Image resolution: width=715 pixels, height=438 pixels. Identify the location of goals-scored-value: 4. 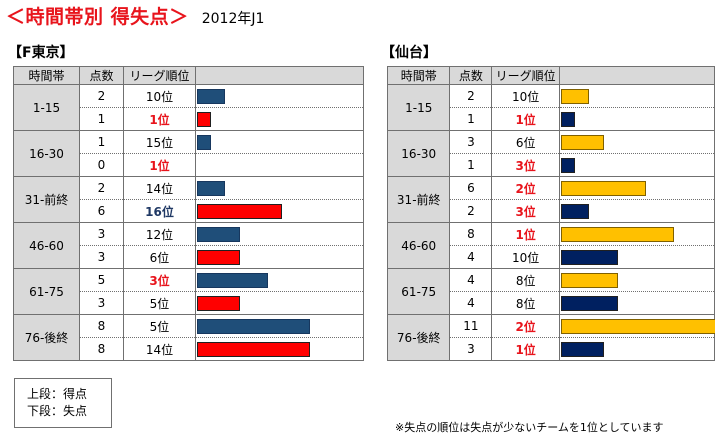
(470, 280).